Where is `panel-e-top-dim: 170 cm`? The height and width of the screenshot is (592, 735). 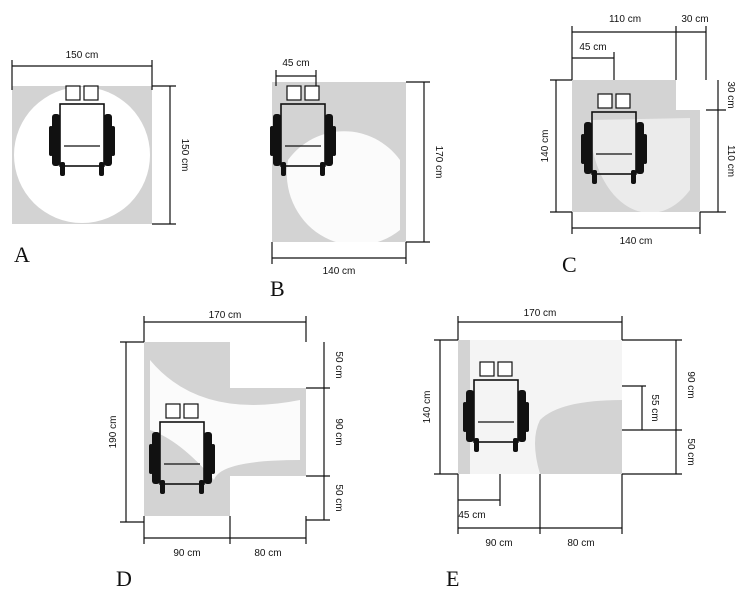 panel-e-top-dim: 170 cm is located at coordinates (540, 313).